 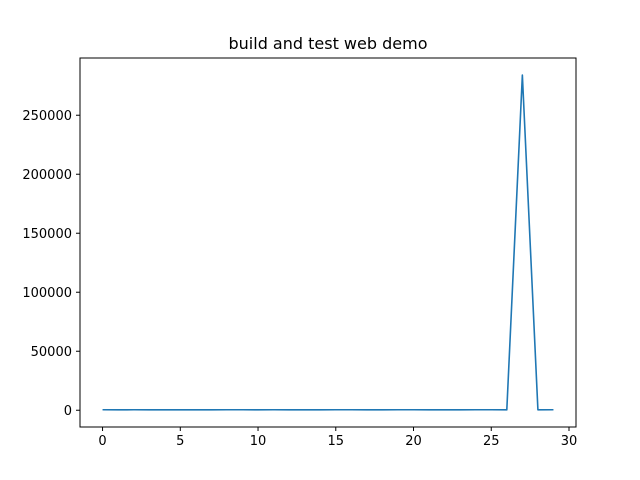 I want to click on x-tick-label: 30, so click(x=569, y=441).